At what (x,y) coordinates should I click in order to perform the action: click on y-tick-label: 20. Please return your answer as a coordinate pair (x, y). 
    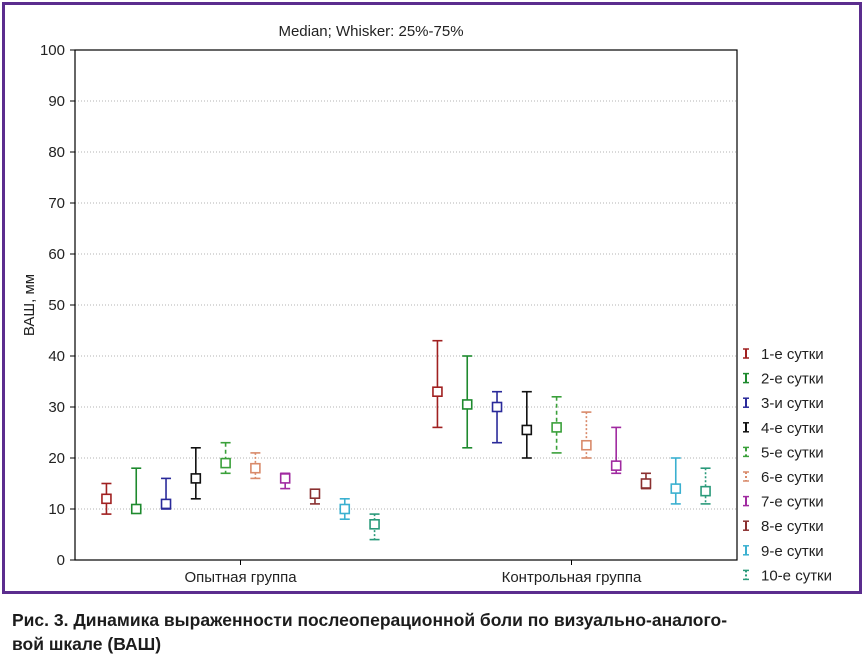
    Looking at the image, I should click on (56, 458).